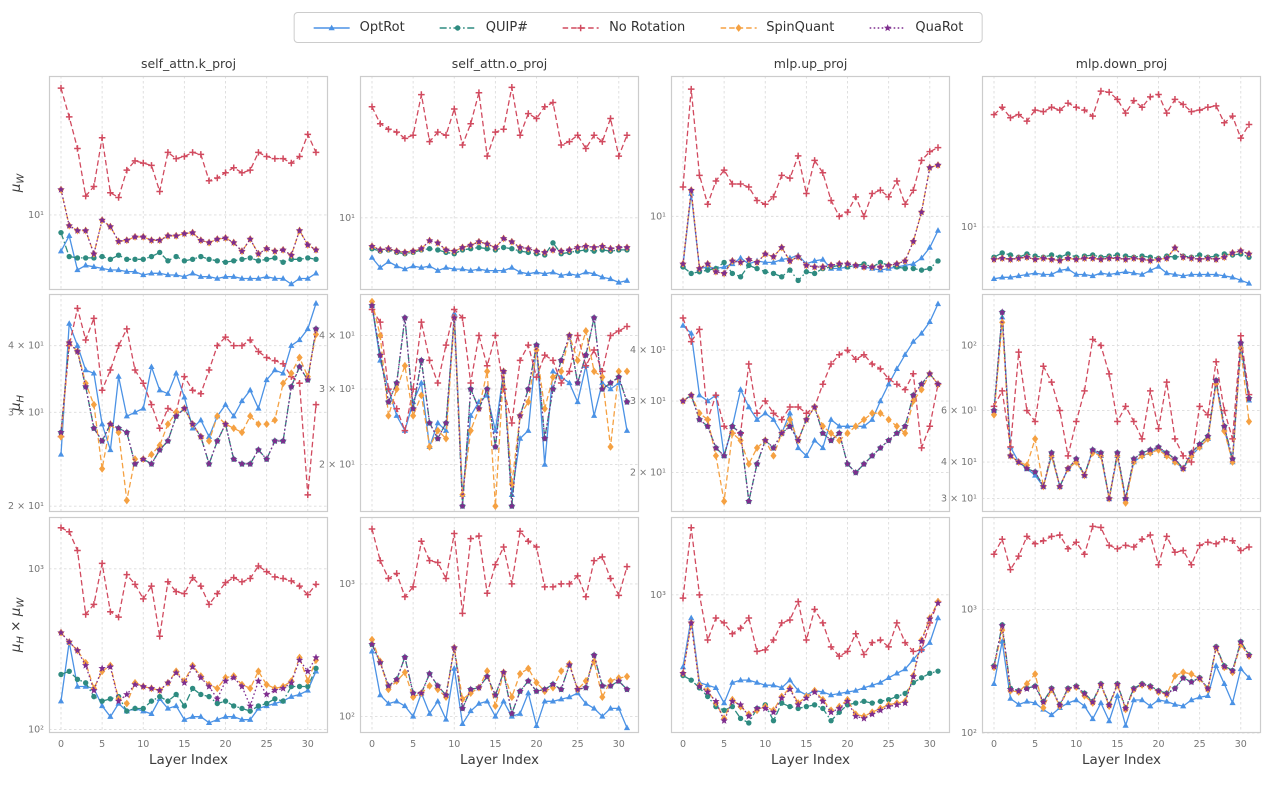 This screenshot has width=1276, height=790. Describe the element at coordinates (930, 744) in the screenshot. I see `x-tick-label: 30` at that location.